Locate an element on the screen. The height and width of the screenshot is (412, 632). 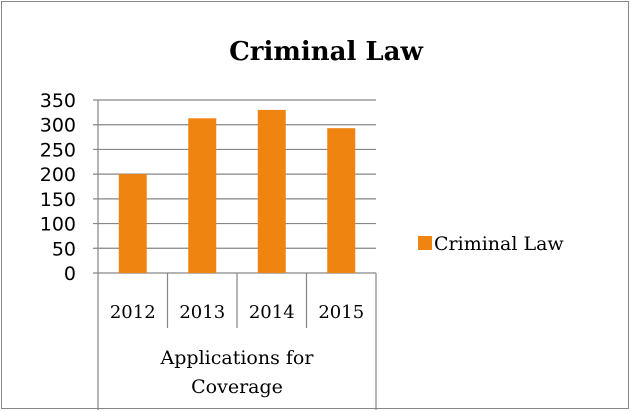
x-axis-categories: 2012 2013 2014 2015 is located at coordinates (237, 341).